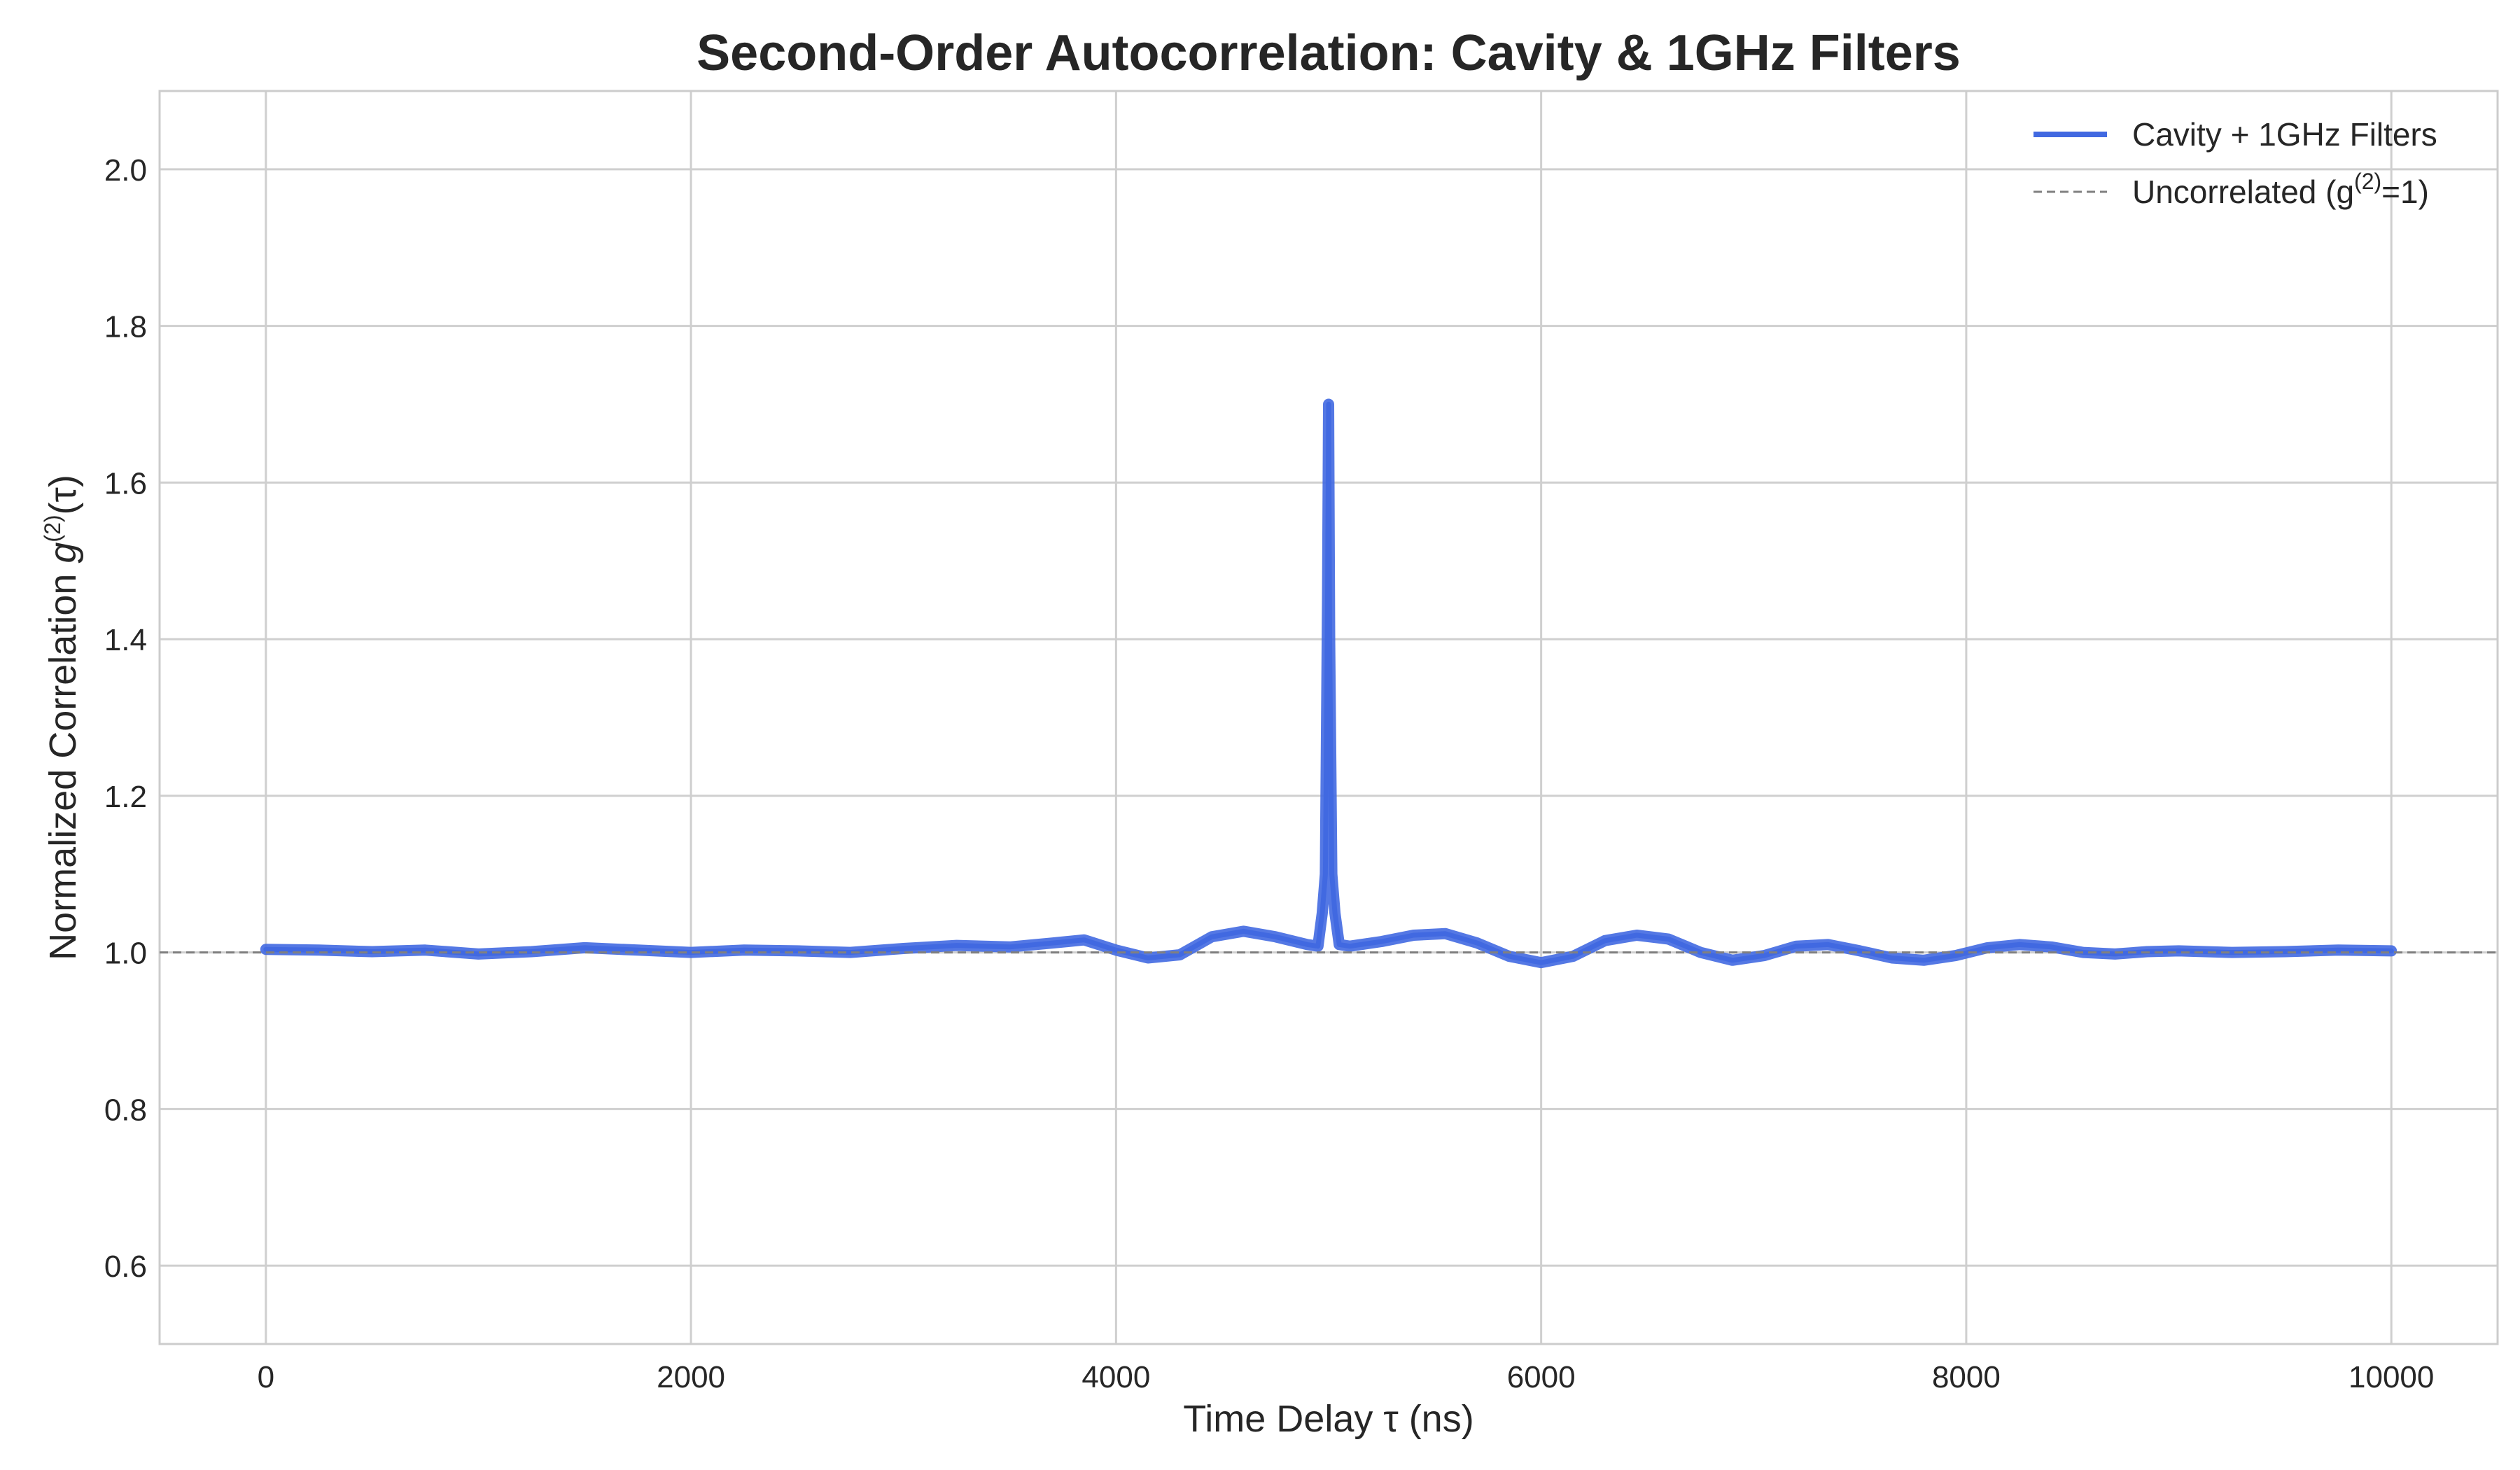 This screenshot has height=1470, width=2520. I want to click on y-axis-label: Normalized Correlation g(2)(τ), so click(62, 717).